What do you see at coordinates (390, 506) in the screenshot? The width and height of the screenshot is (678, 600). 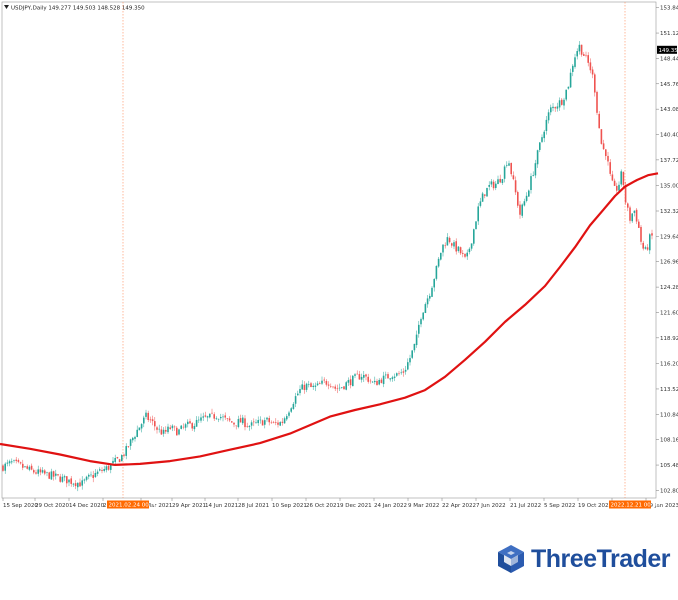 I see `x-tick-label: 24 Jan 2022` at bounding box center [390, 506].